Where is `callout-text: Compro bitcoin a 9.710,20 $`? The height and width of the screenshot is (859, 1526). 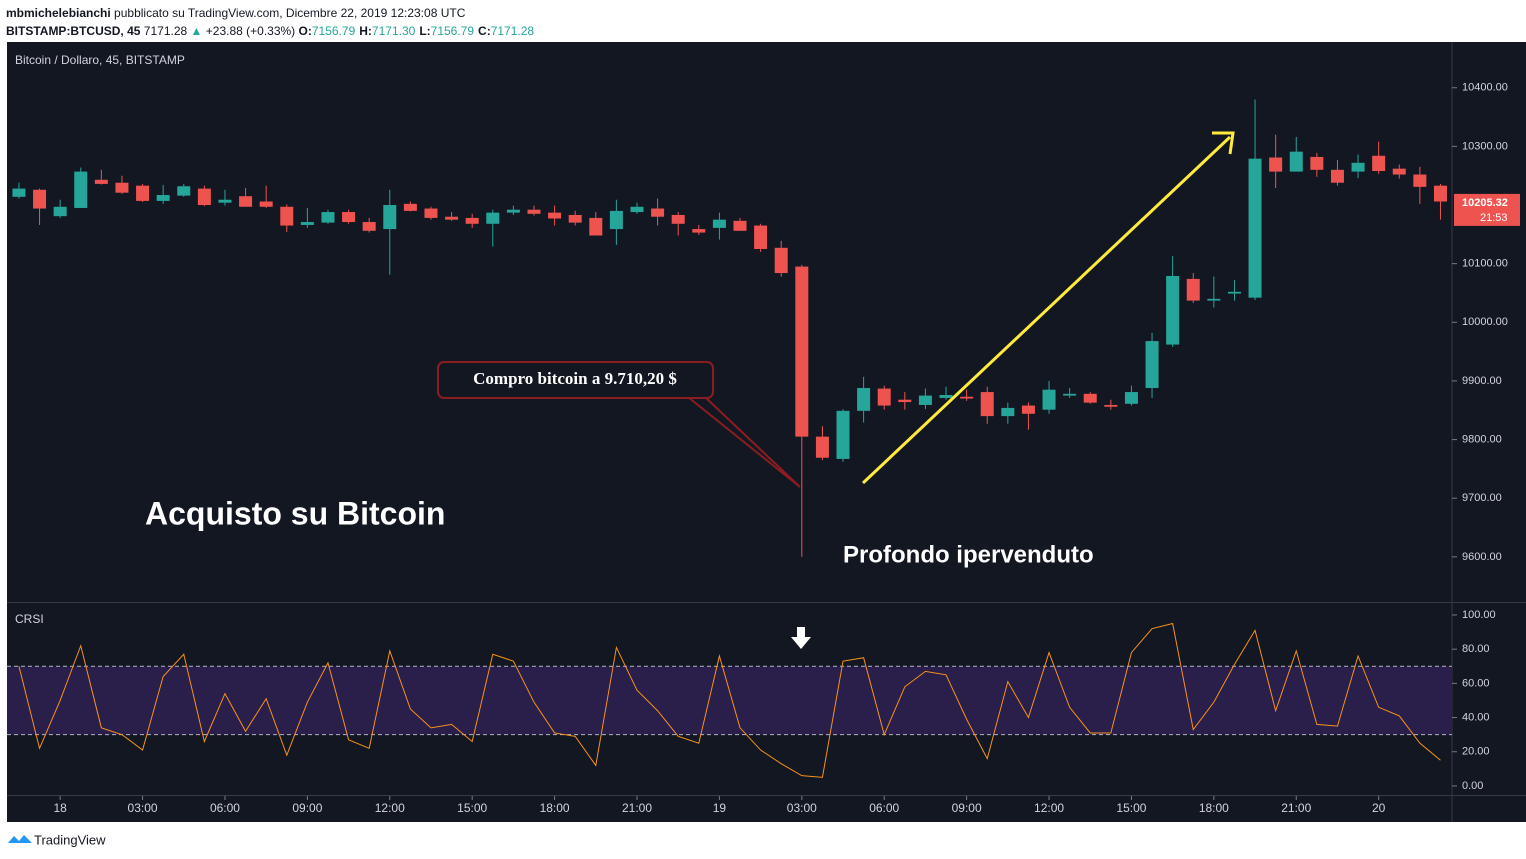
callout-text: Compro bitcoin a 9.710,20 $ is located at coordinates (575, 378).